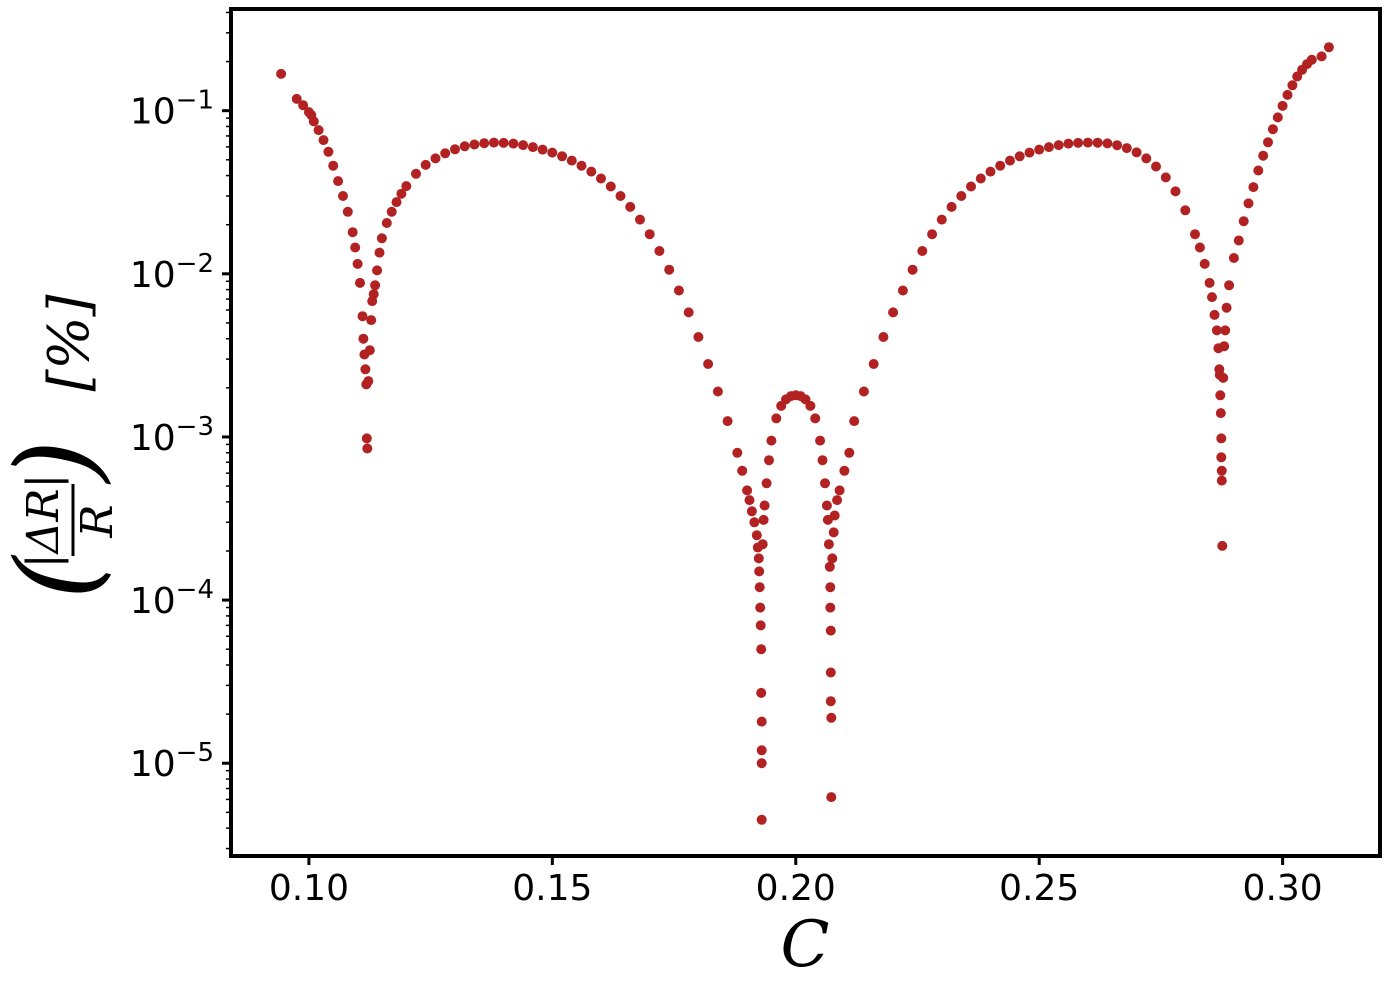 The width and height of the screenshot is (1389, 989). I want to click on y-axis-label: ( |ΔR| R ) [%], so click(61, 446).